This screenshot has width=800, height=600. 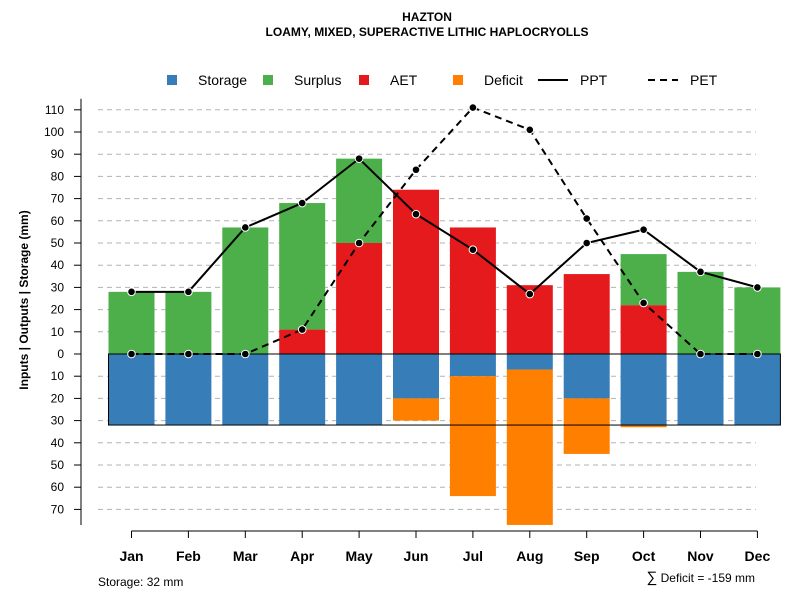 I want to click on x-tick-label-aug: Aug, so click(x=529, y=556).